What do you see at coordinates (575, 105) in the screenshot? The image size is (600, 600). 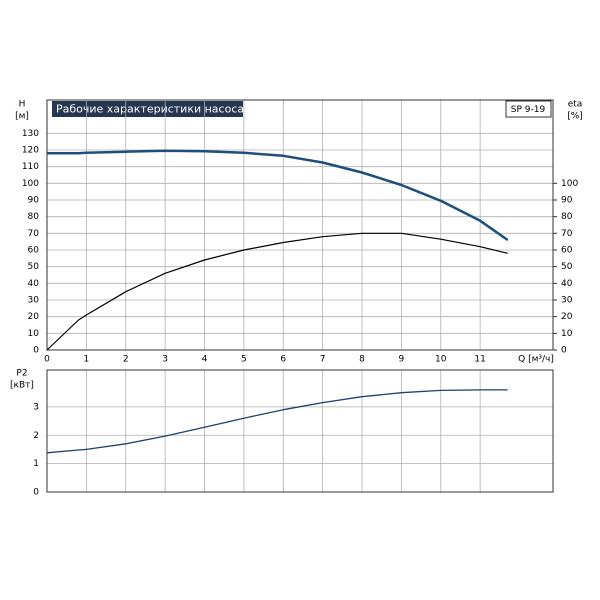 I see `y2-label: eta` at bounding box center [575, 105].